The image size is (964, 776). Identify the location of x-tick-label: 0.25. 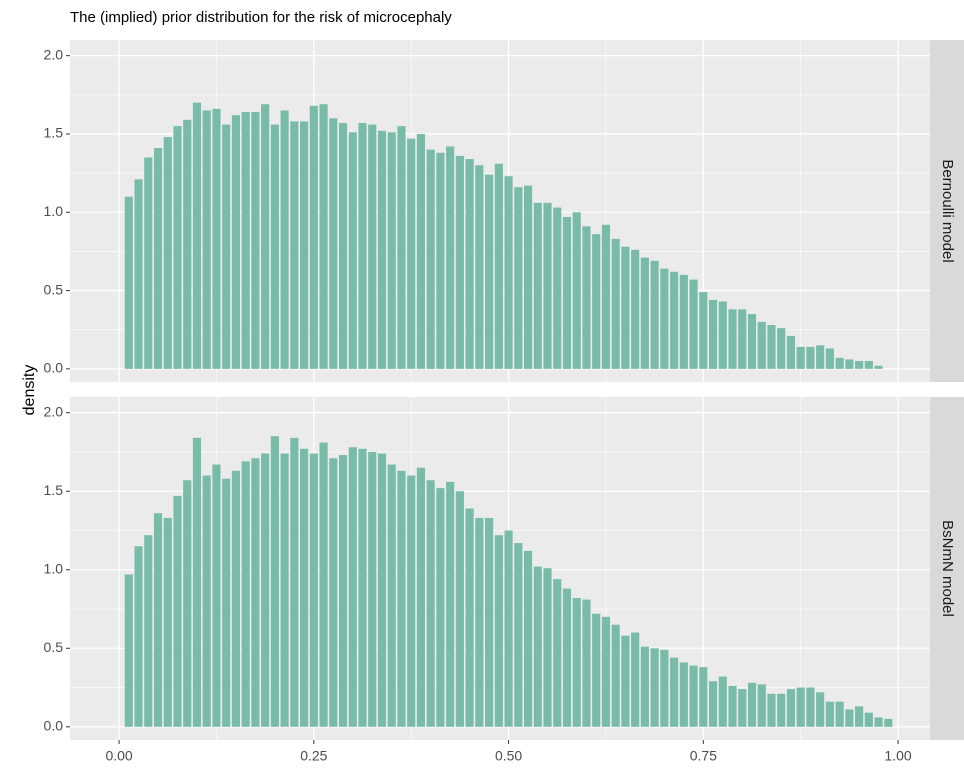
(313, 756).